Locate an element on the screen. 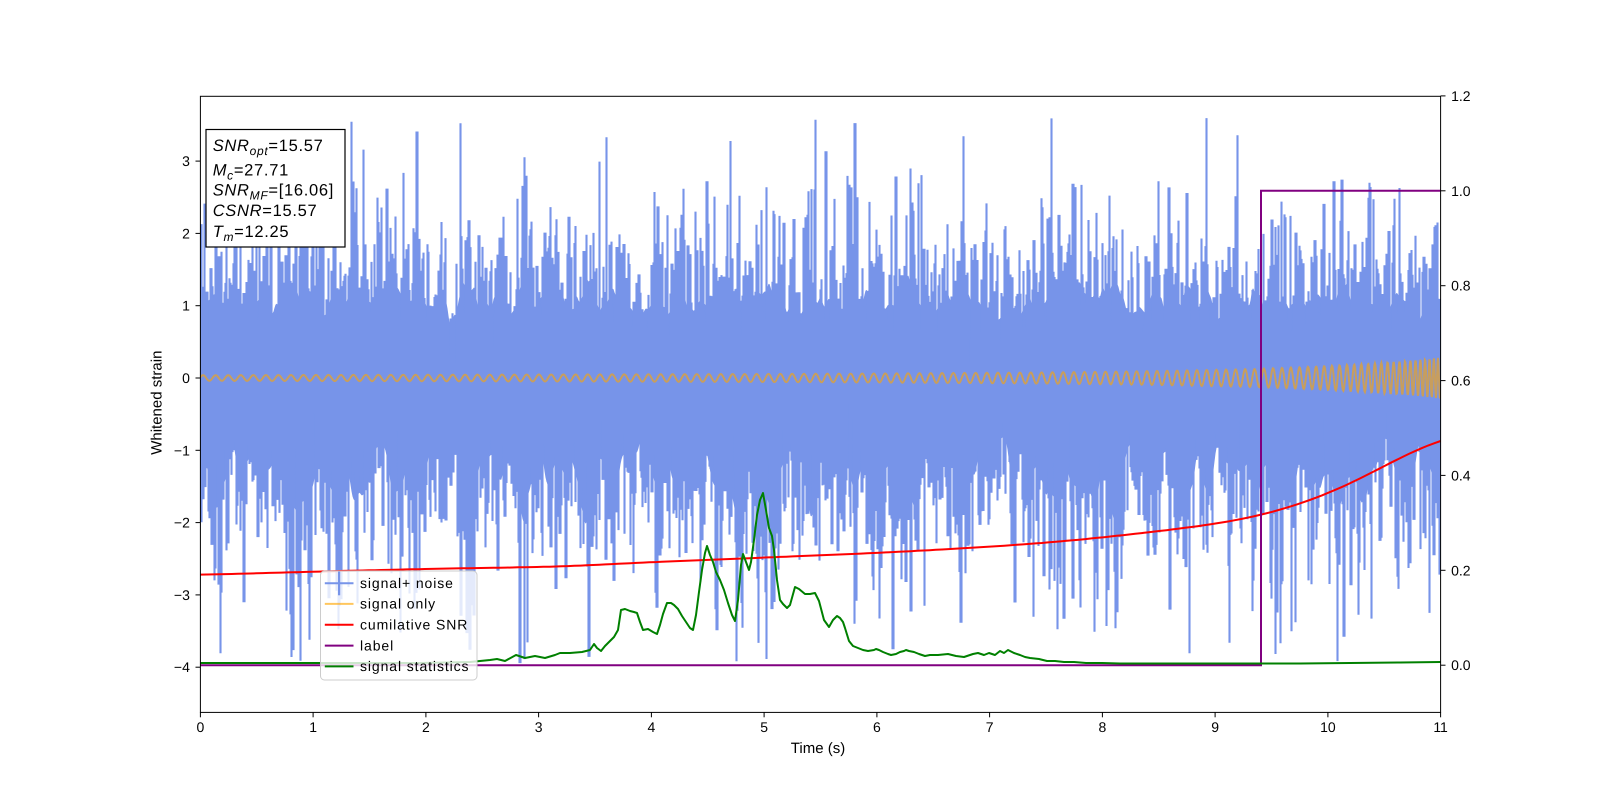 The image size is (1600, 800). svg-text: 1.2 is located at coordinates (1461, 96).